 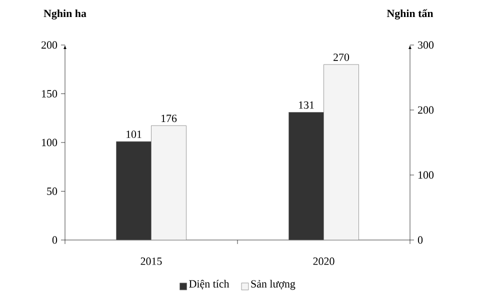 What do you see at coordinates (273, 285) in the screenshot?
I see `legend-label: Sản lượng` at bounding box center [273, 285].